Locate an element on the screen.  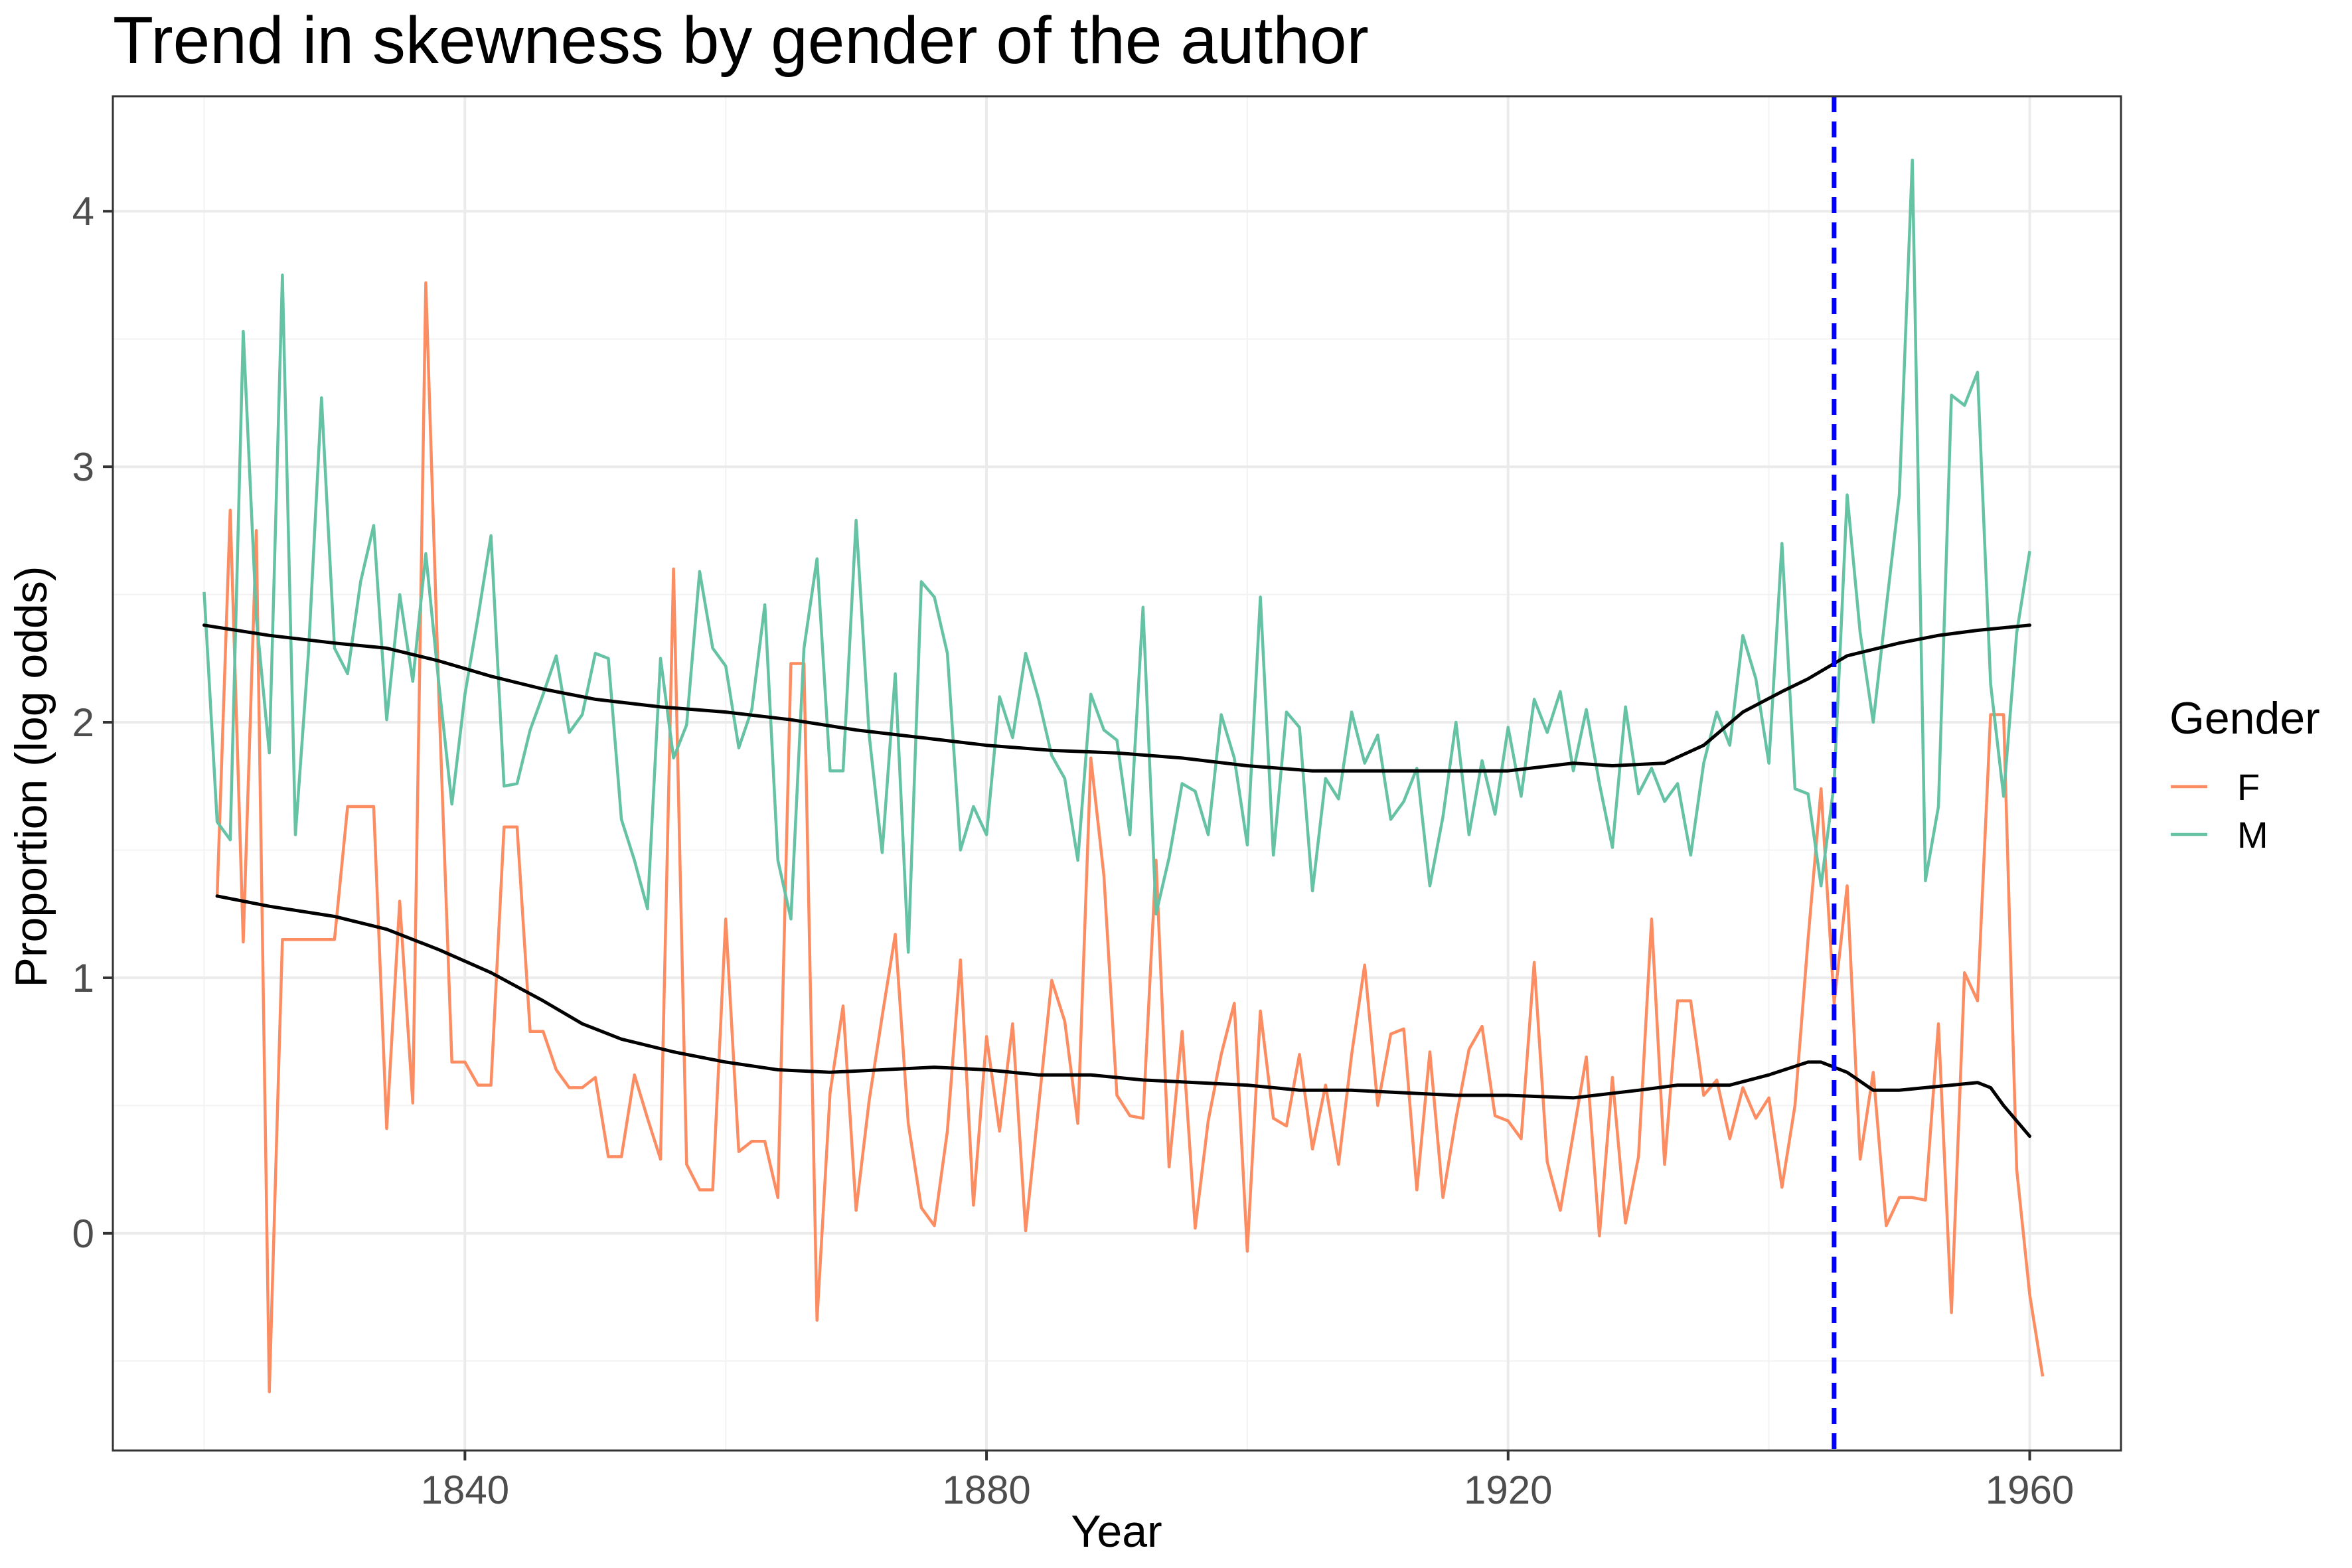
legend: Gender FM is located at coordinates (2245, 775).